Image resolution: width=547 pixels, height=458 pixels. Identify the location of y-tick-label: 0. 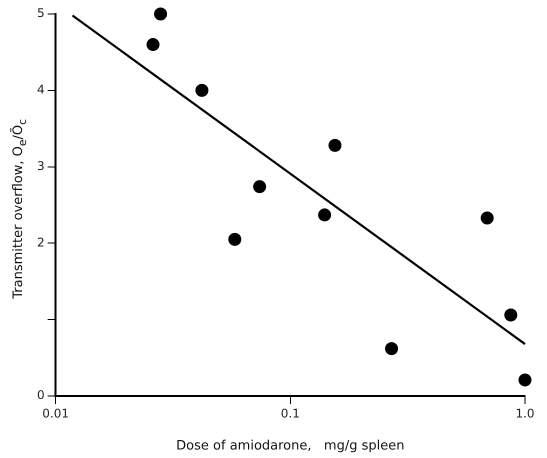
(40, 395).